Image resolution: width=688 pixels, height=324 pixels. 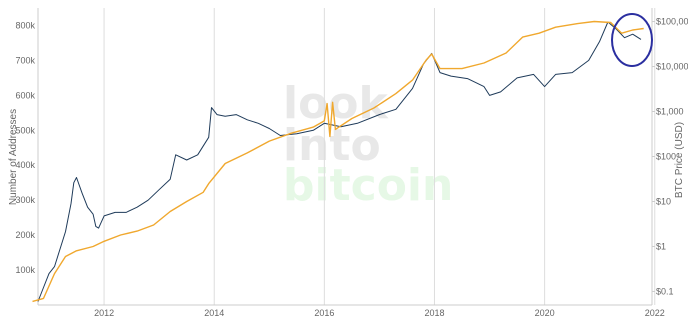 What do you see at coordinates (672, 22) in the screenshot?
I see `y-right-tick-label: $100,000` at bounding box center [672, 22].